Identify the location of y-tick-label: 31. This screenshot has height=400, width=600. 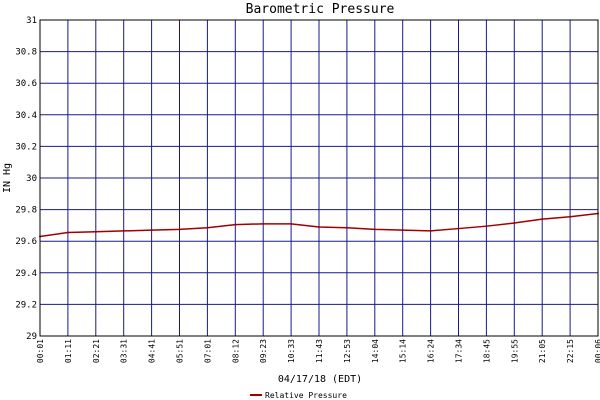
(31, 21).